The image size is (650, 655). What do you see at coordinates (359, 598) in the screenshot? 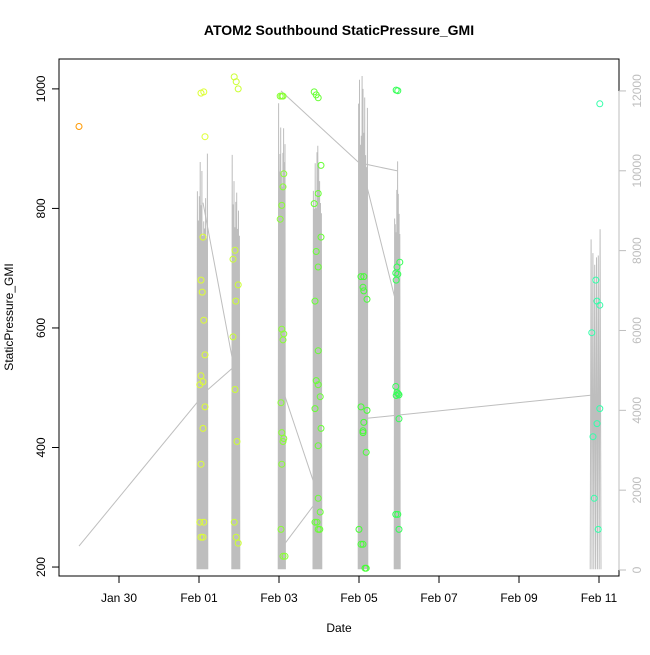
I see `x-tick-label: Feb 05` at bounding box center [359, 598].